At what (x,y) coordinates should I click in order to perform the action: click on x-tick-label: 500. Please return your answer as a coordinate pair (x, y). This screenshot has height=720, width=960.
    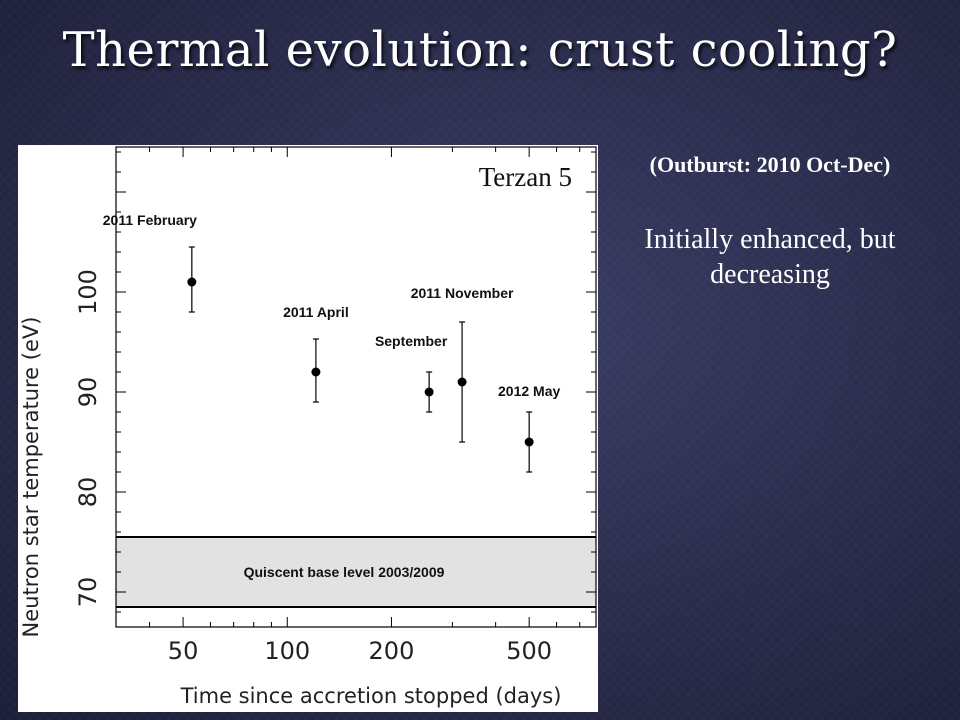
    Looking at the image, I should click on (529, 651).